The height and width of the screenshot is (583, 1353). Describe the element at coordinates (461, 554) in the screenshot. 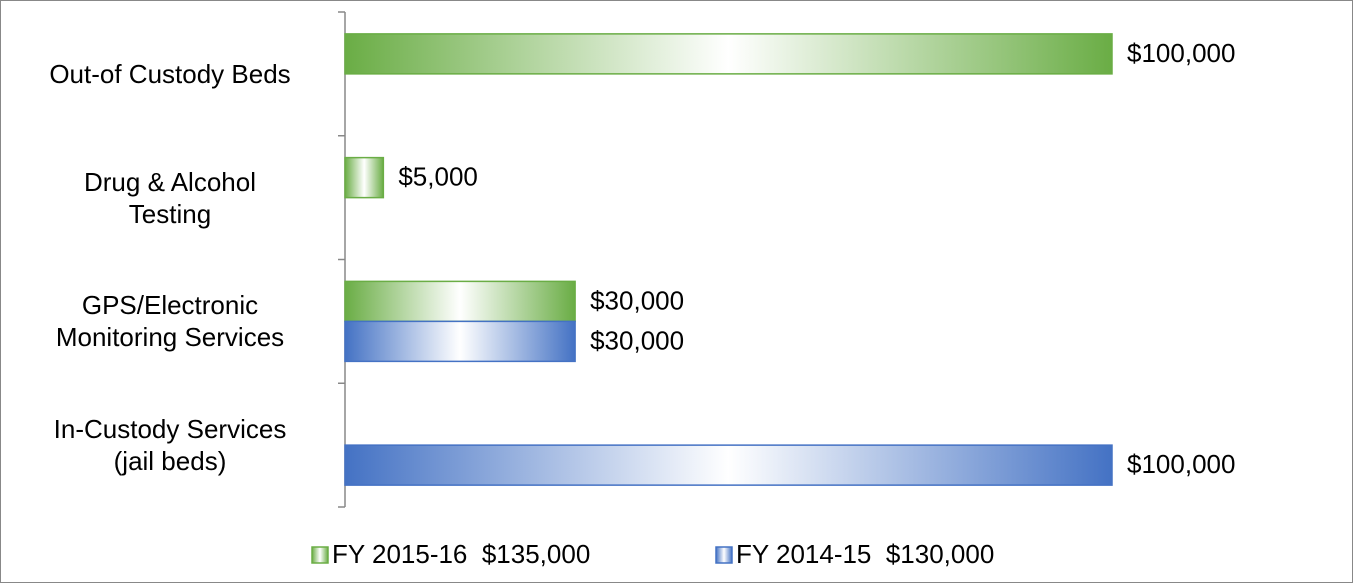

I see `legend-label: FY 2015-16 $135,000` at that location.